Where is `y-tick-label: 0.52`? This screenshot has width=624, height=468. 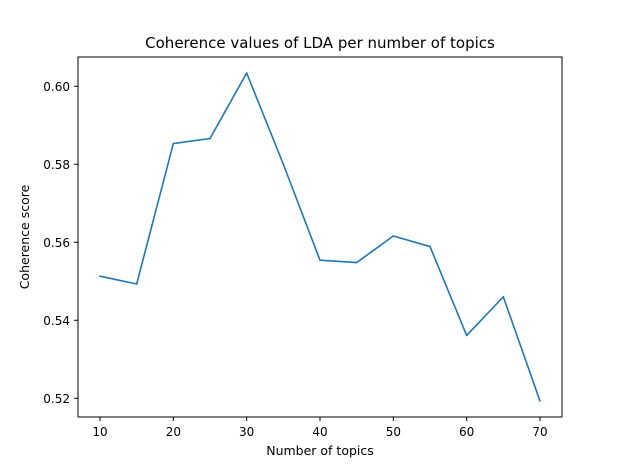 y-tick-label: 0.52 is located at coordinates (56, 399).